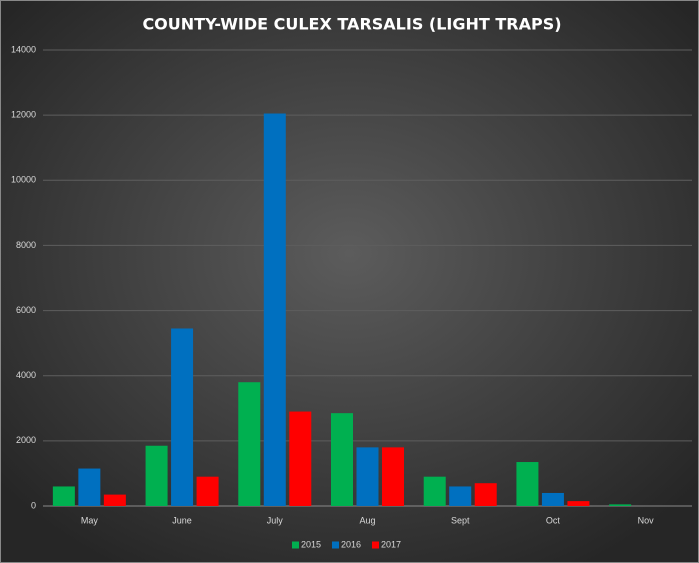 This screenshot has height=563, width=699. Describe the element at coordinates (351, 544) in the screenshot. I see `legend-label: 2016` at that location.